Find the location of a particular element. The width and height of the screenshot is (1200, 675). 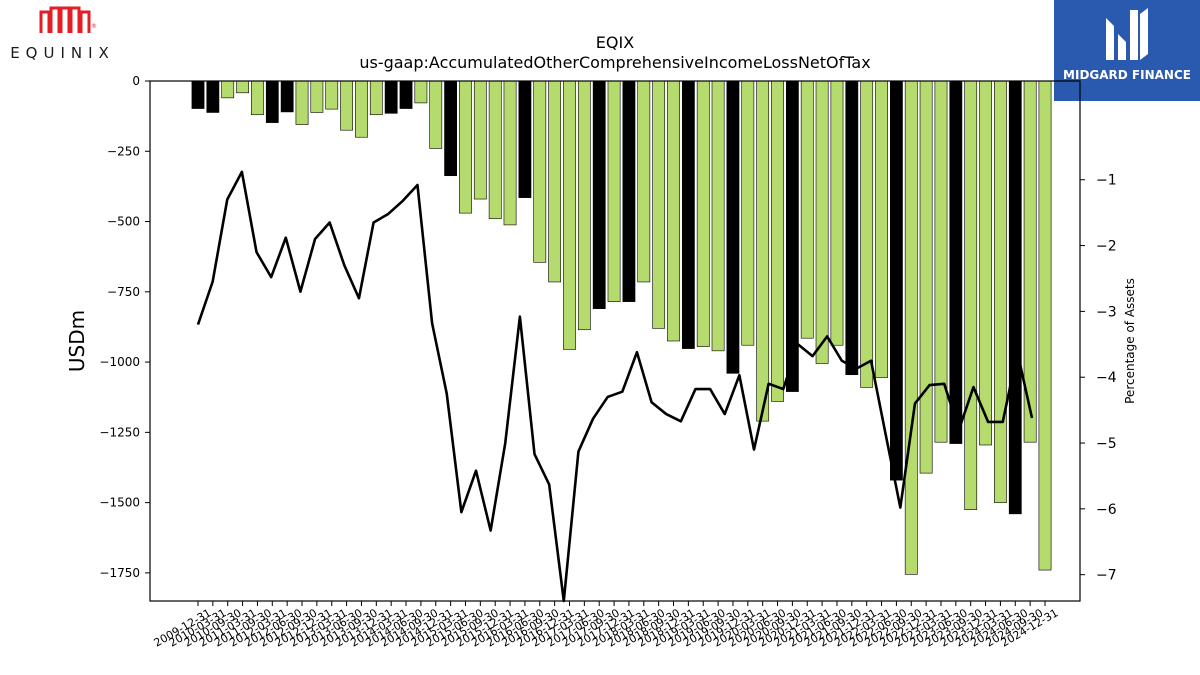

y-tick-label: −250 is located at coordinates (123, 151).